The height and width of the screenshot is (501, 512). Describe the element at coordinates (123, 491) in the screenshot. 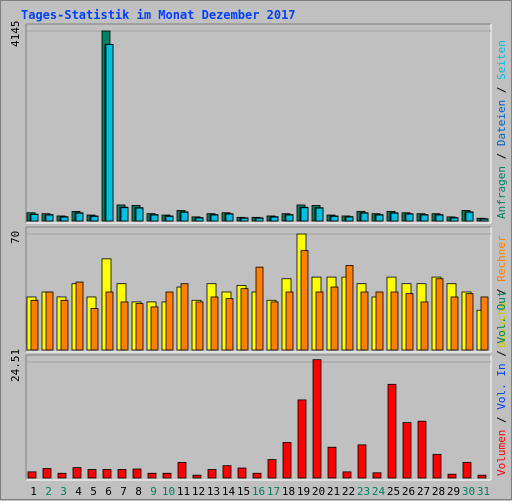

I see `xtick-label-7: 7` at that location.